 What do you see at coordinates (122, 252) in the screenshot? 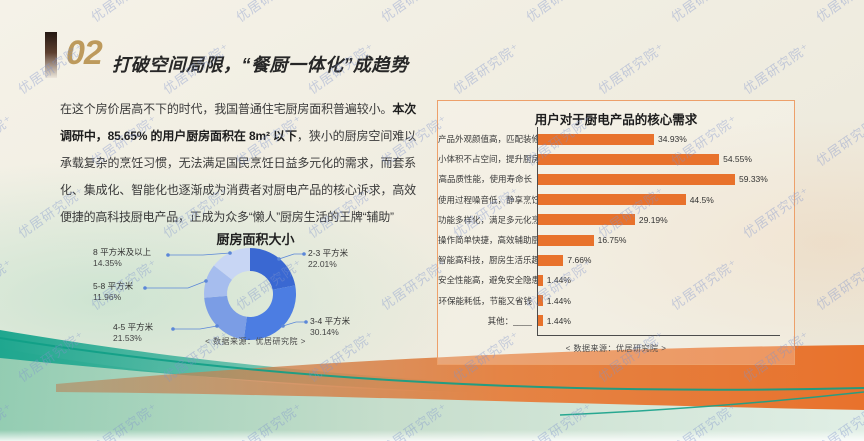
I see `donut-slice-name: 8 平方米及以上` at bounding box center [122, 252].